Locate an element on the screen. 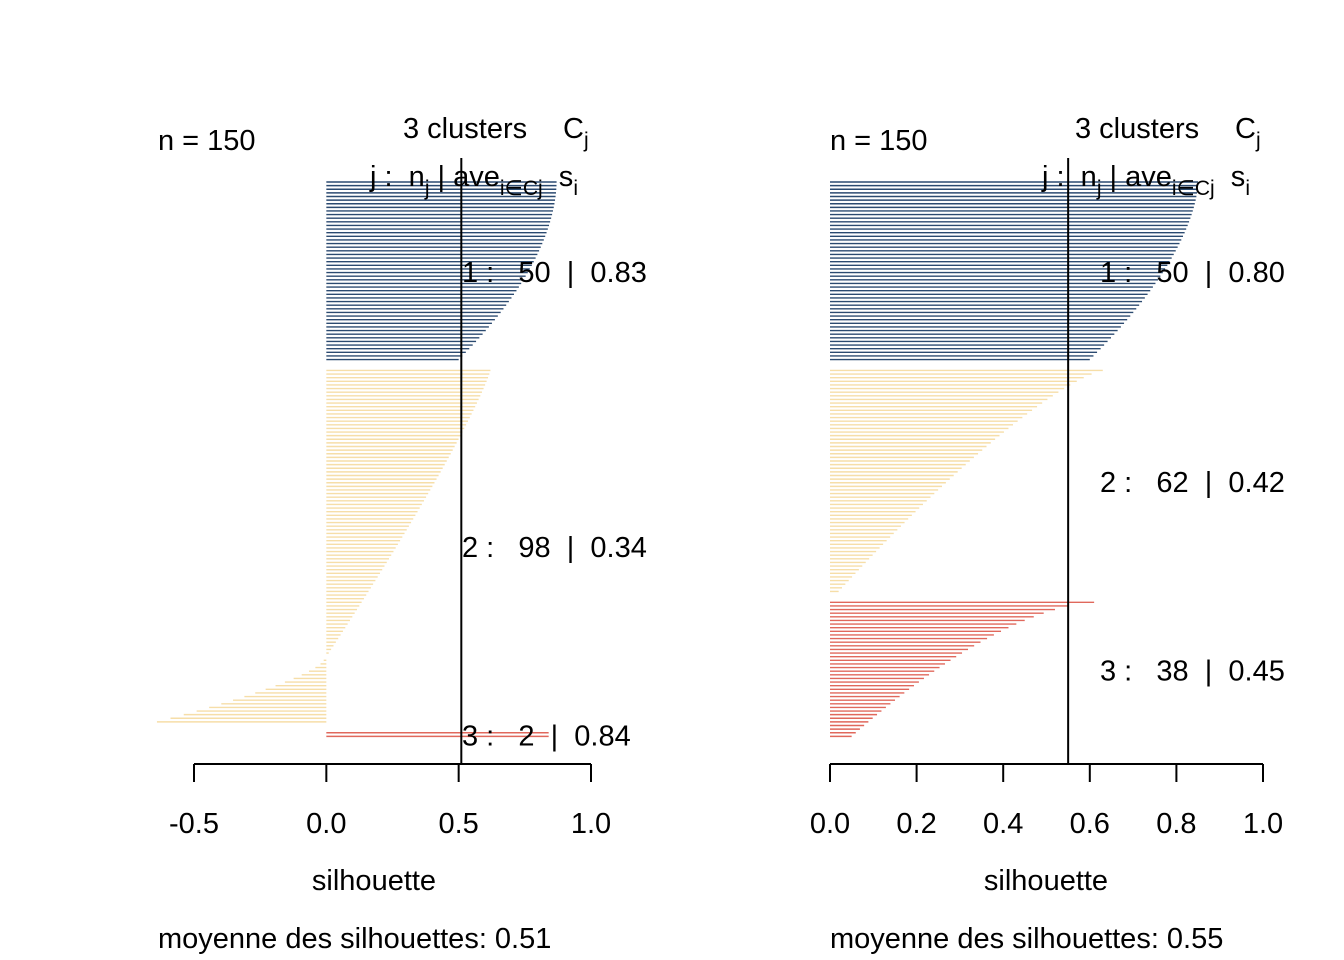 This screenshot has height=960, width=1344. x-axis: 0.0 0.2 0.4 0.6 0.8 1.0 is located at coordinates (1046, 801).